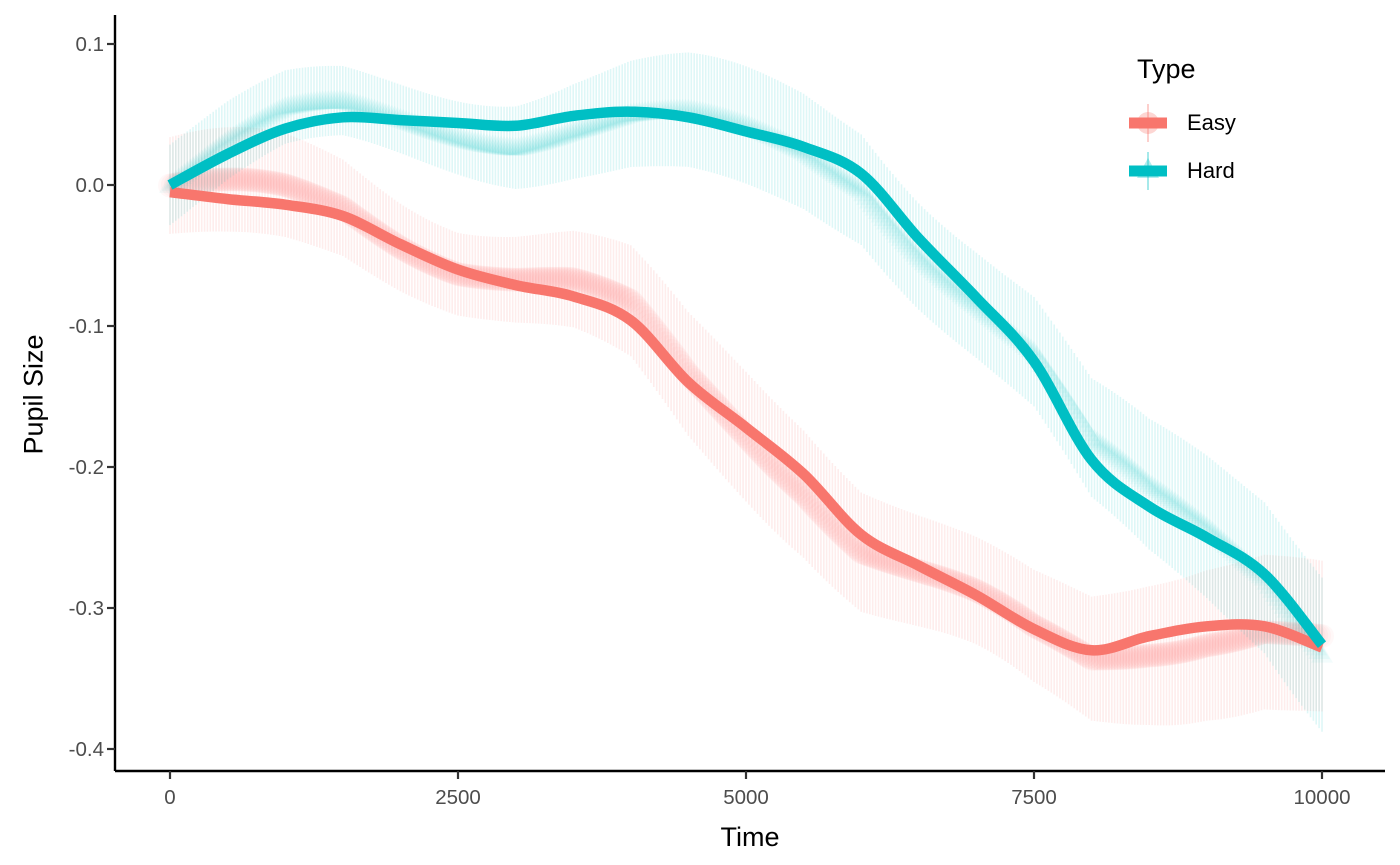 Image resolution: width=1400 pixels, height=865 pixels. What do you see at coordinates (86, 608) in the screenshot?
I see `y-tick-label: -0.3` at bounding box center [86, 608].